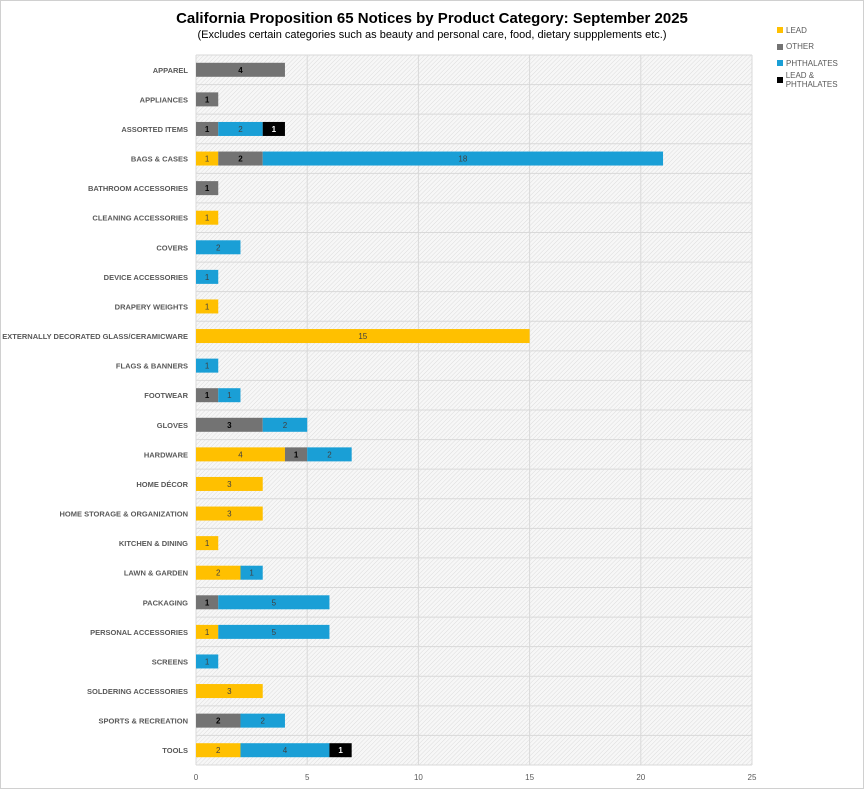 Image resolution: width=864 pixels, height=789 pixels. What do you see at coordinates (172, 247) in the screenshot?
I see `category-label: COVERS` at bounding box center [172, 247].